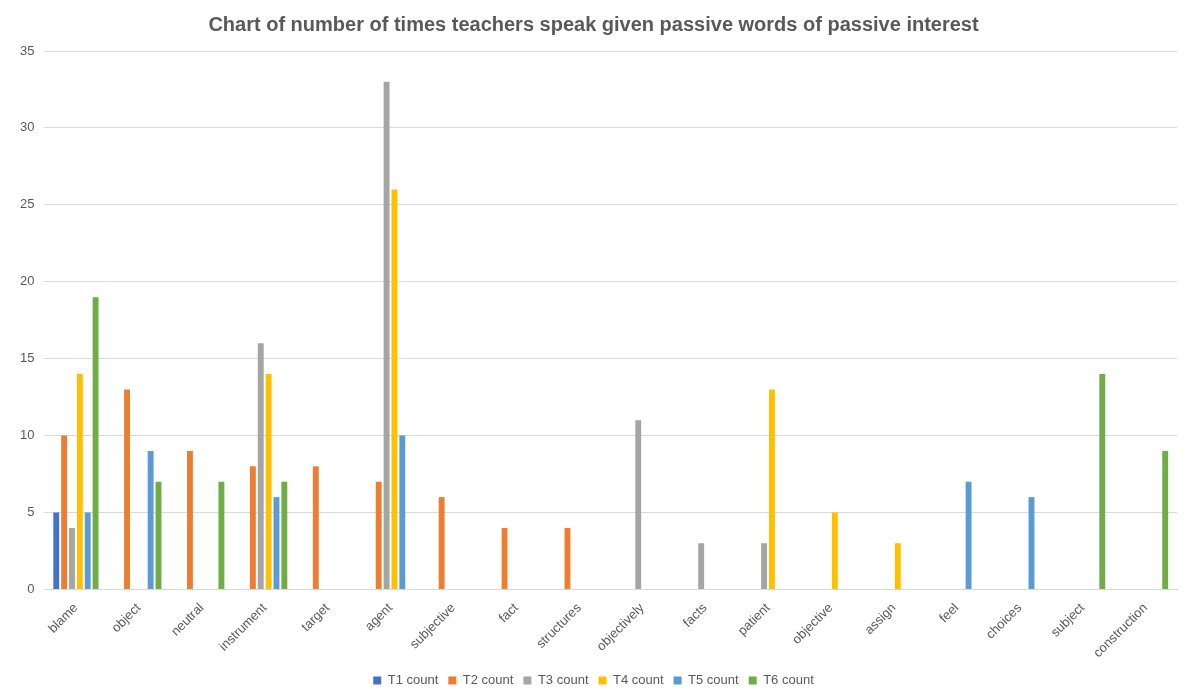 This screenshot has width=1197, height=697. What do you see at coordinates (31, 512) in the screenshot?
I see `y-tick-label: 5` at bounding box center [31, 512].